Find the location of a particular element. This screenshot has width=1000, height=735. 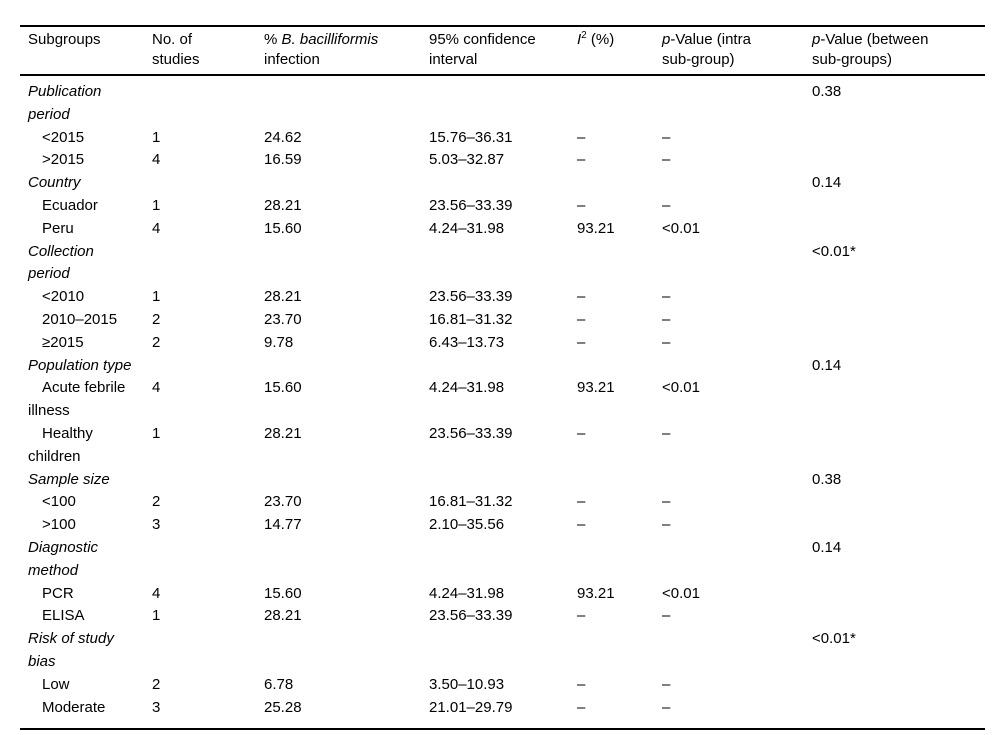

cell-confidence-interval: 21.01–29.79 is located at coordinates (471, 707).